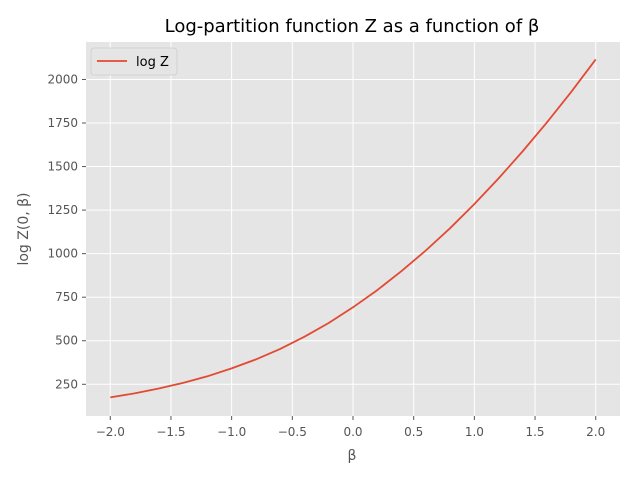  What do you see at coordinates (62, 210) in the screenshot?
I see `y-tick-label: 1250` at bounding box center [62, 210].